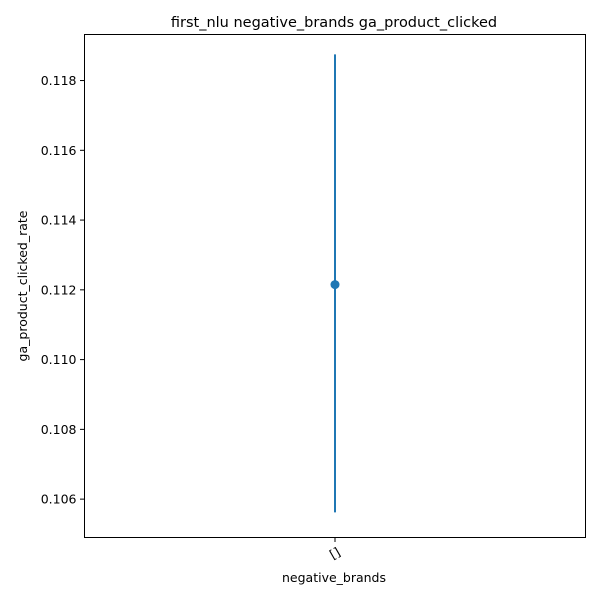  What do you see at coordinates (335, 553) in the screenshot?
I see `x-tick-label: []` at bounding box center [335, 553].